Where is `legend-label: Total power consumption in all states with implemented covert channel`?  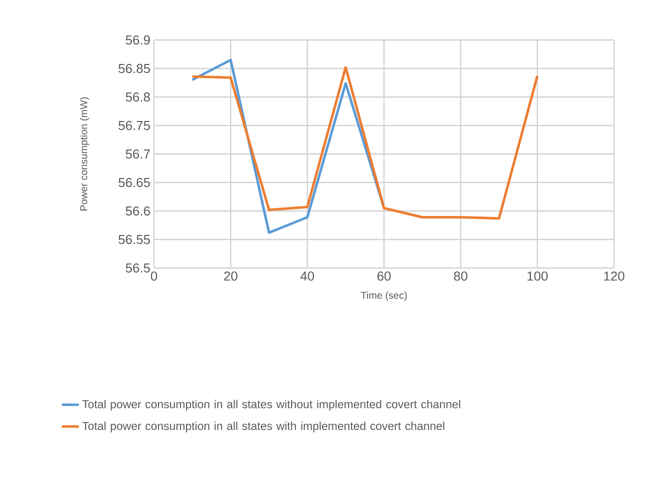
legend-label: Total power consumption in all states with implemented covert channel is located at coordinates (263, 427).